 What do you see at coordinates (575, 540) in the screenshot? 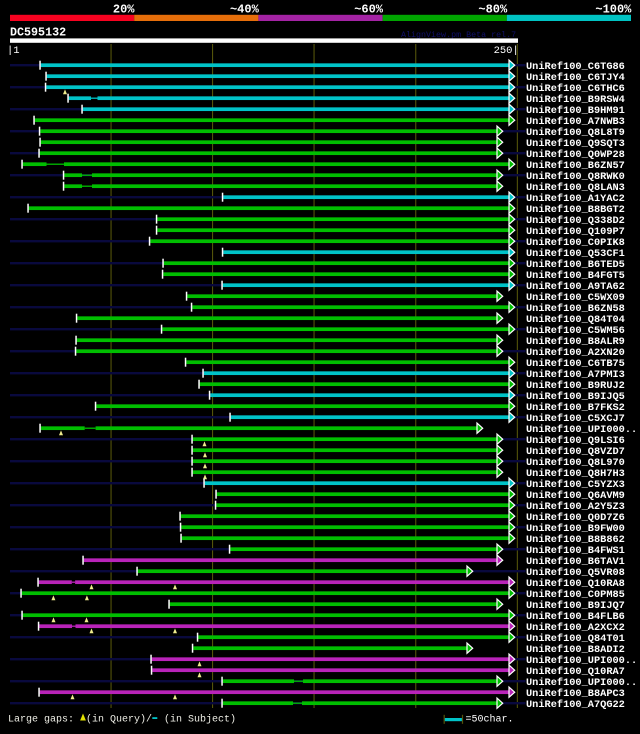
I see `svg-text: UniRef100_B8B862` at bounding box center [575, 540].